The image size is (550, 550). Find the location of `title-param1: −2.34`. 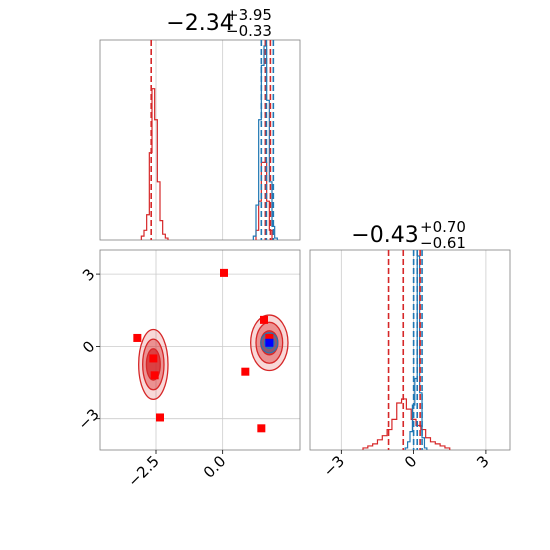

title-param1: −2.34 is located at coordinates (199, 23).